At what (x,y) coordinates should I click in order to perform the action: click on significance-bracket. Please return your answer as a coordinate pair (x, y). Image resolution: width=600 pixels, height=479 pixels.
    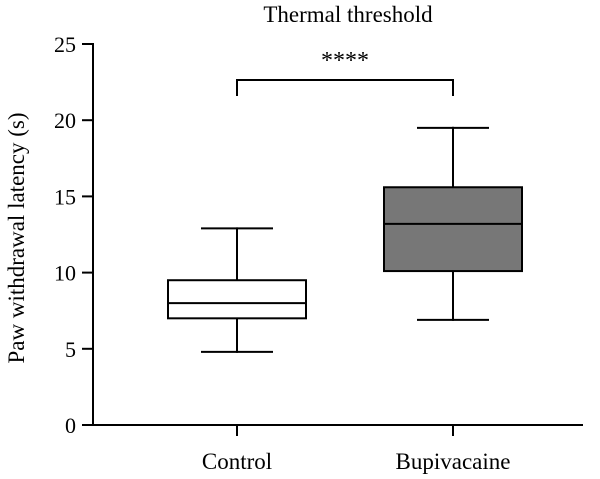
    Looking at the image, I should click on (345, 87).